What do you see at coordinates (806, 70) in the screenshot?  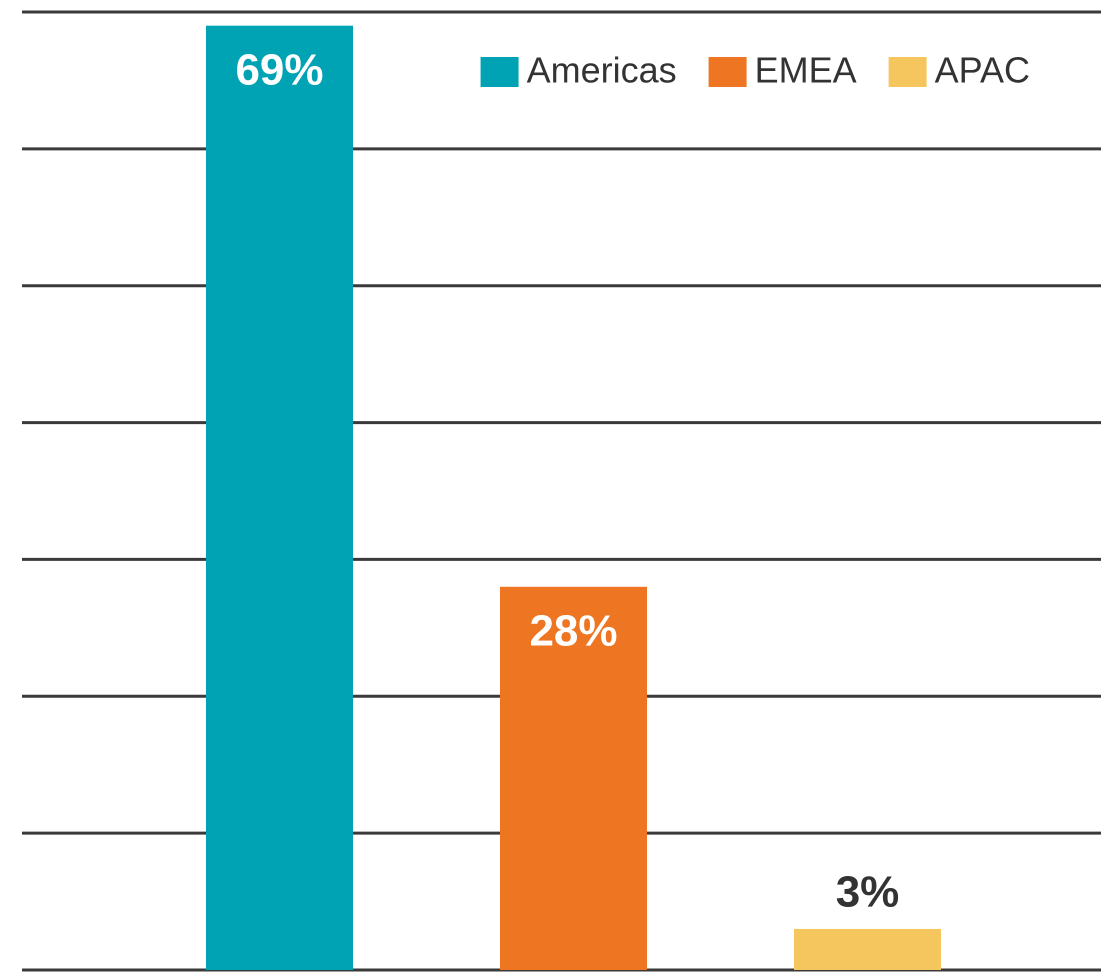 I see `legend-label: EMEA` at bounding box center [806, 70].